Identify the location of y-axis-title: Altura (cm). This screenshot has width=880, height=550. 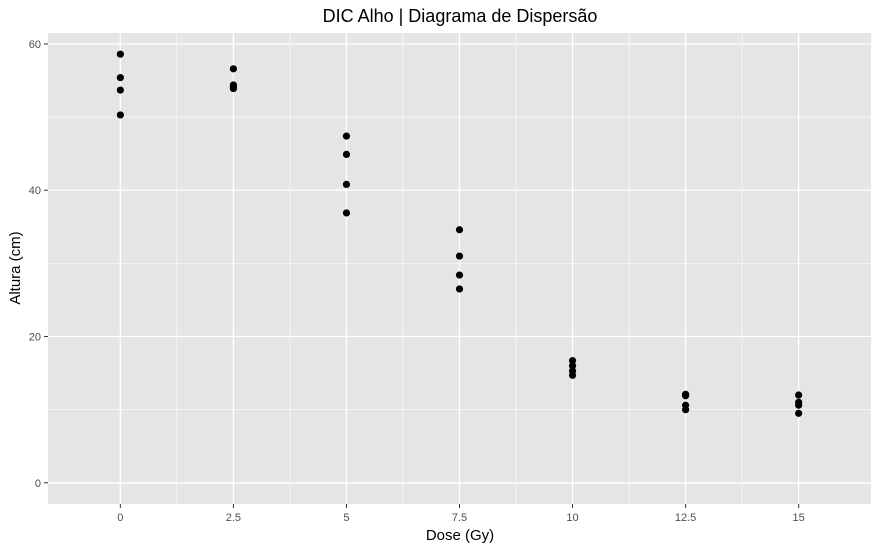
(15, 267).